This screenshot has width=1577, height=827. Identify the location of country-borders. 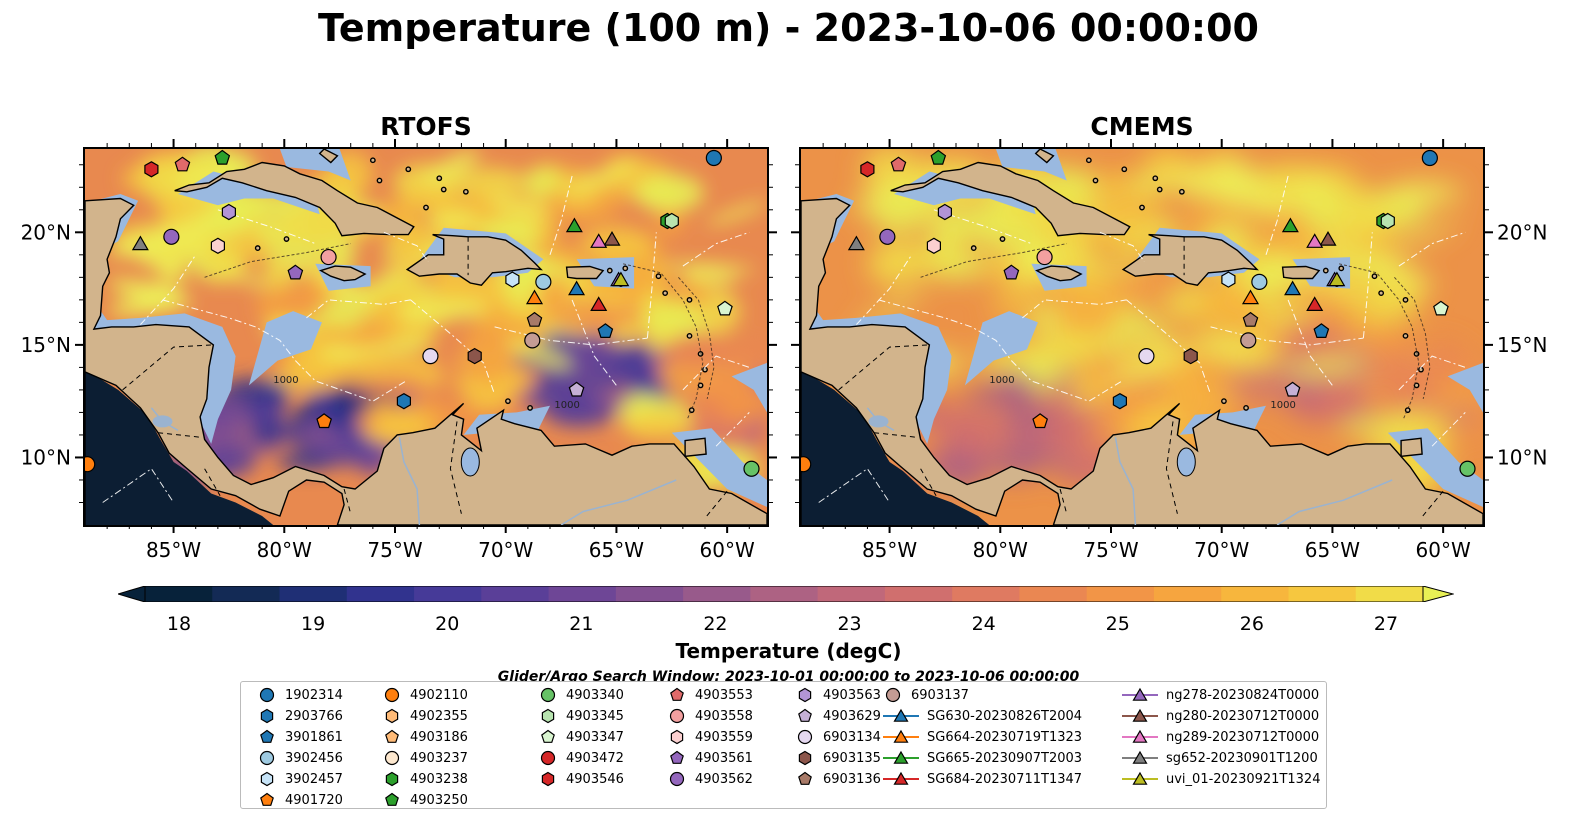
(425, 377).